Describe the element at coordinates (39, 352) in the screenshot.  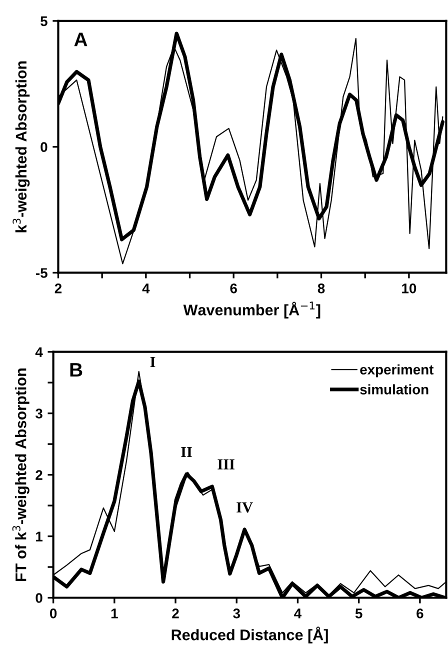
I see `y-tick-label: 4` at that location.